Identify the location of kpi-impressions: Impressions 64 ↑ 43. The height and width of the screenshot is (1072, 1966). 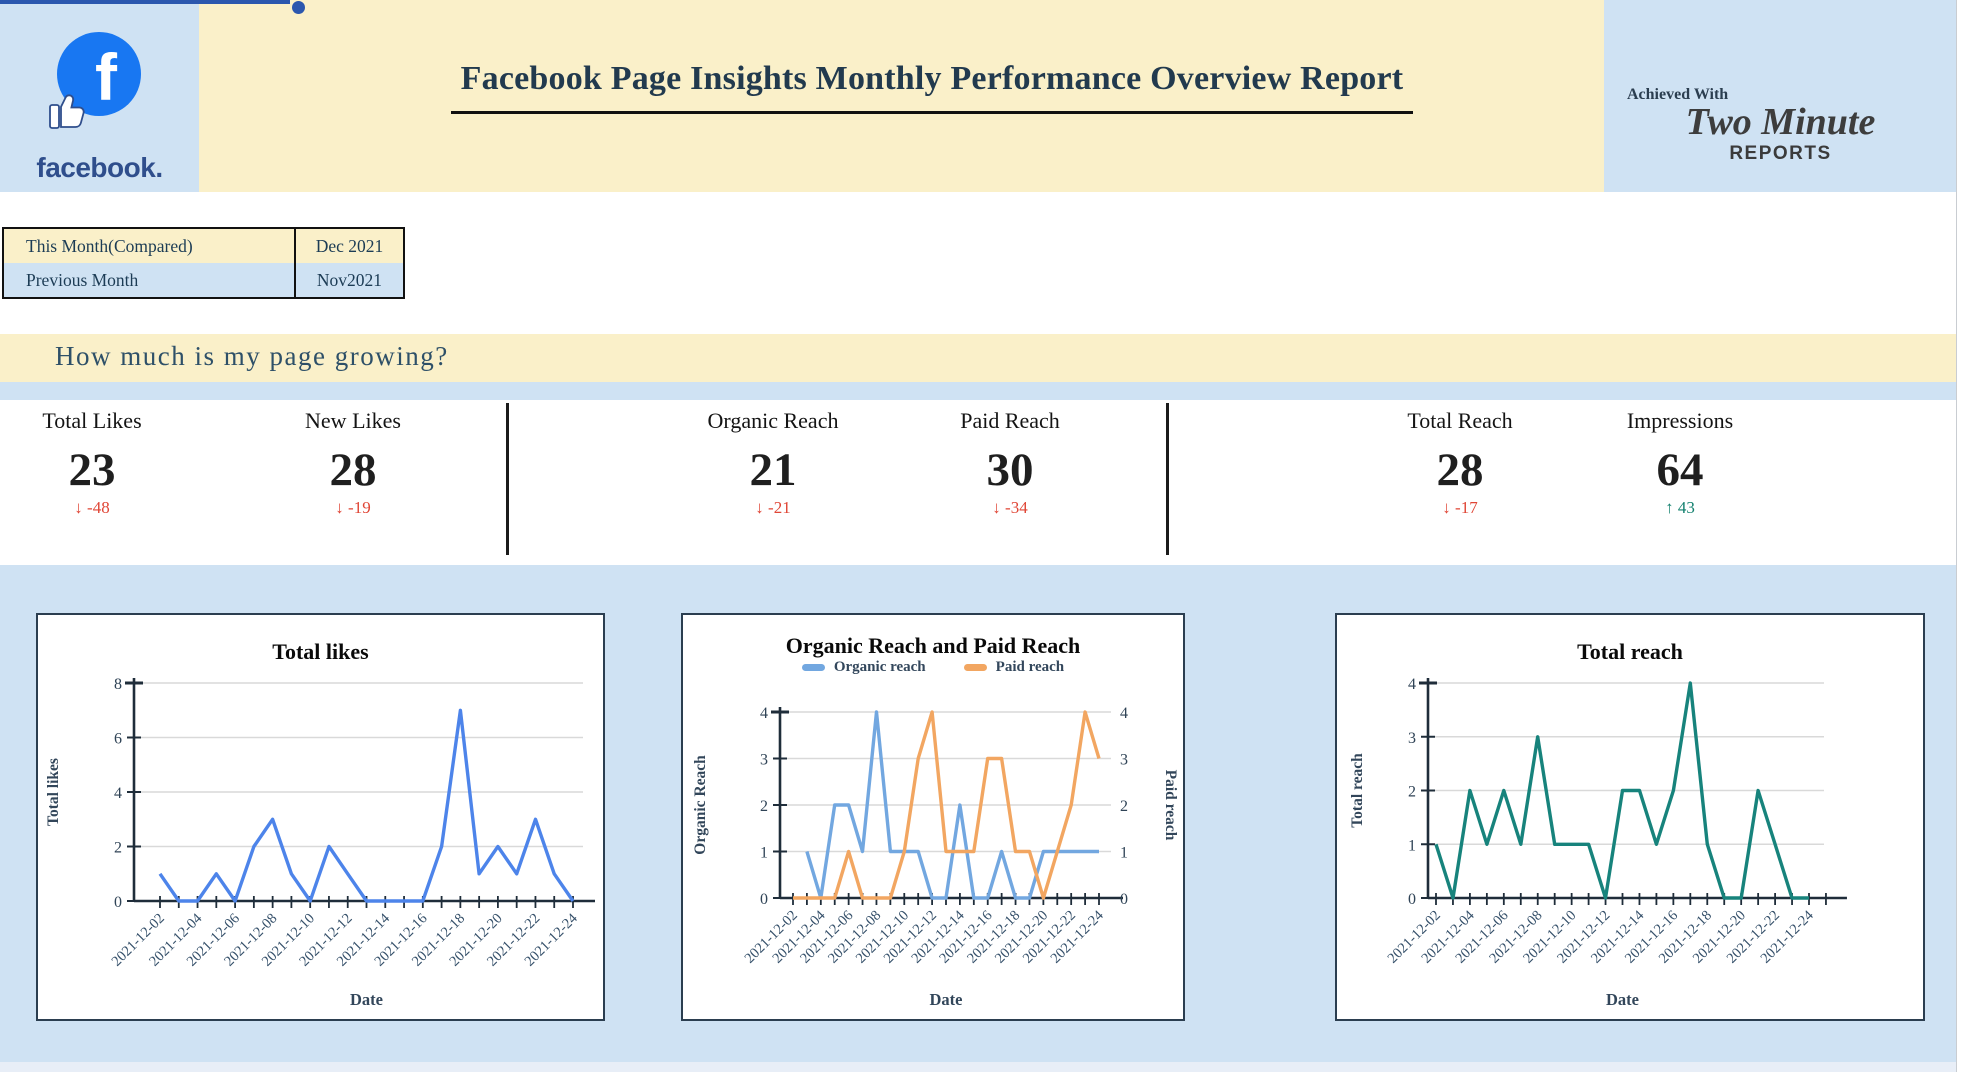
(1680, 463).